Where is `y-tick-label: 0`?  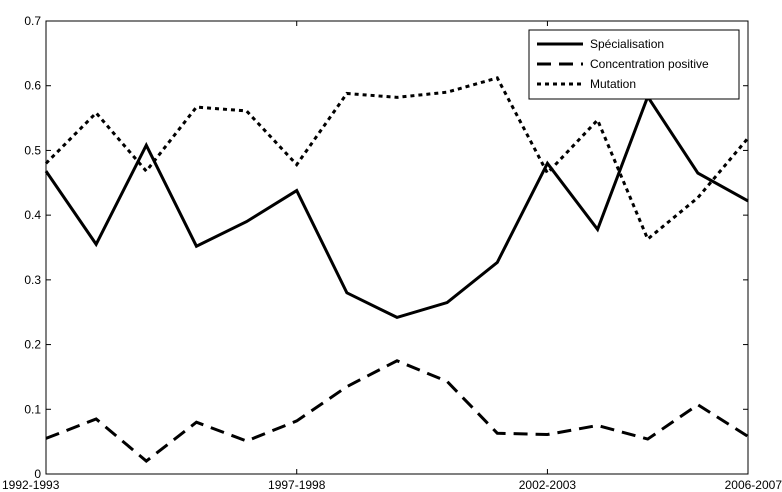 y-tick-label: 0 is located at coordinates (37, 474).